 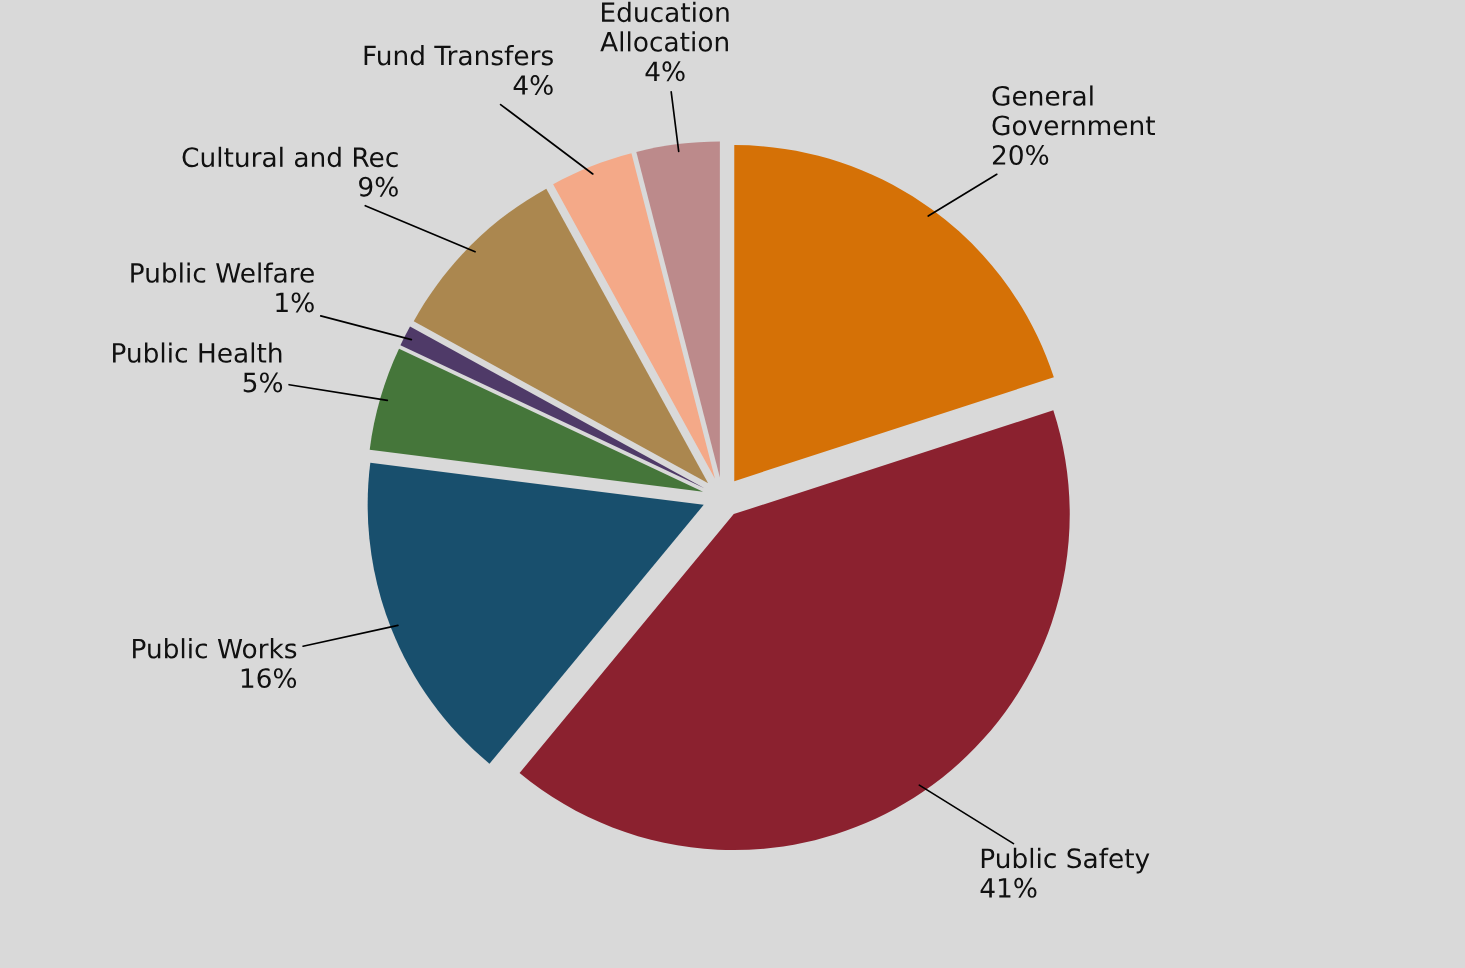 I want to click on data-label: 20%, so click(x=1020, y=154).